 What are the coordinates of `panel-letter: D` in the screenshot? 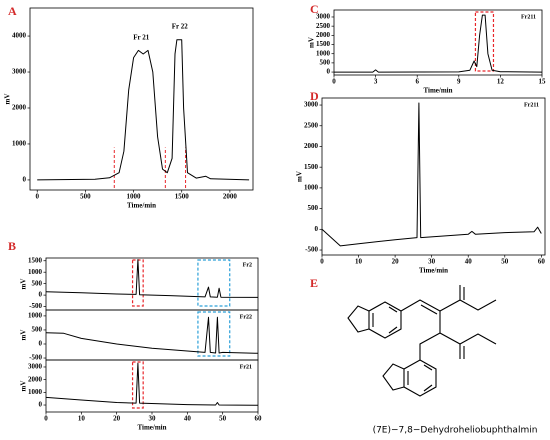 It's located at (314, 96).